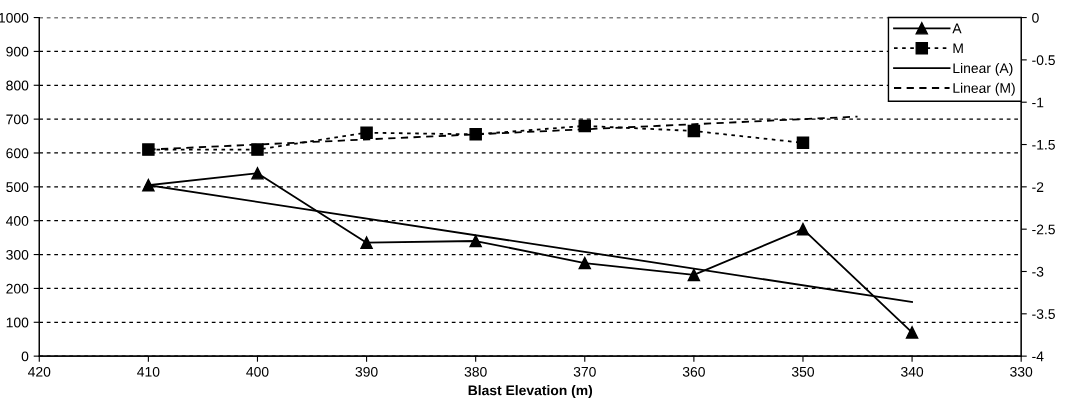 The height and width of the screenshot is (418, 1091). What do you see at coordinates (39, 371) in the screenshot?
I see `x-tick-label: 420` at bounding box center [39, 371].